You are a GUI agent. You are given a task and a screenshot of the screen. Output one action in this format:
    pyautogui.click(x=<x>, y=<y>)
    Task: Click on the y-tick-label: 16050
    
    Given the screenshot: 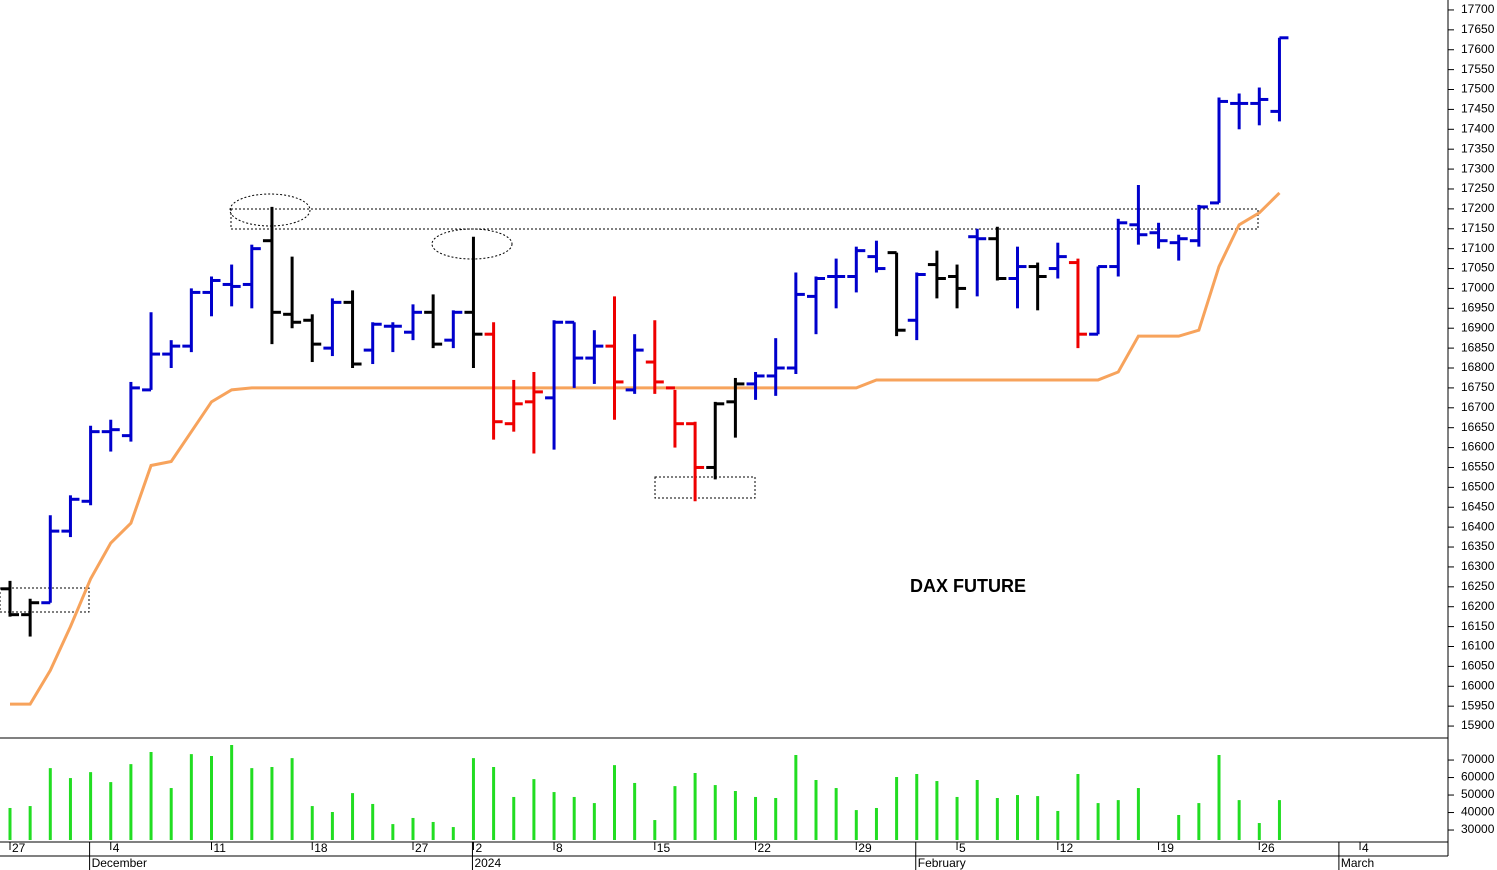 What is the action you would take?
    pyautogui.click(x=1478, y=666)
    